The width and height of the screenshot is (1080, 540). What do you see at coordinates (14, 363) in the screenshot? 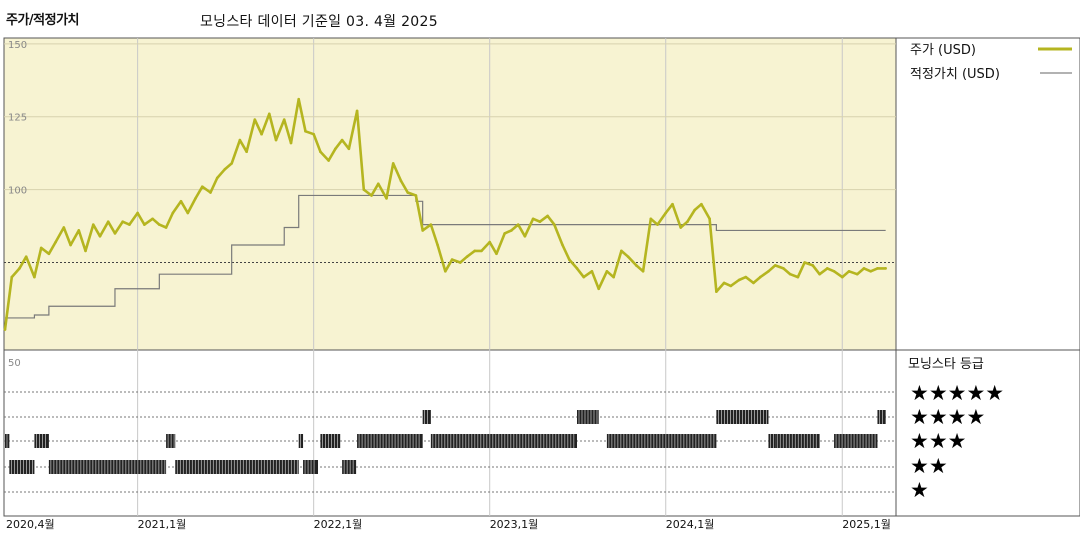
I see `rating-y-label: 50` at bounding box center [14, 363].